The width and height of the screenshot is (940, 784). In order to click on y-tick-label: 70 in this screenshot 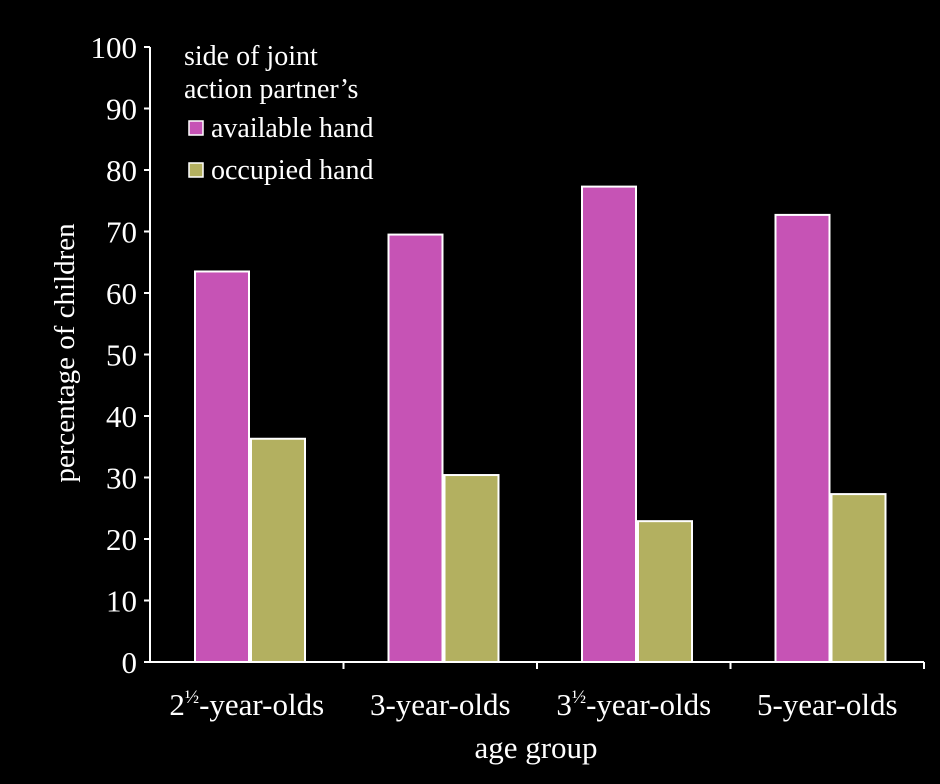, I will do `click(121, 232)`.